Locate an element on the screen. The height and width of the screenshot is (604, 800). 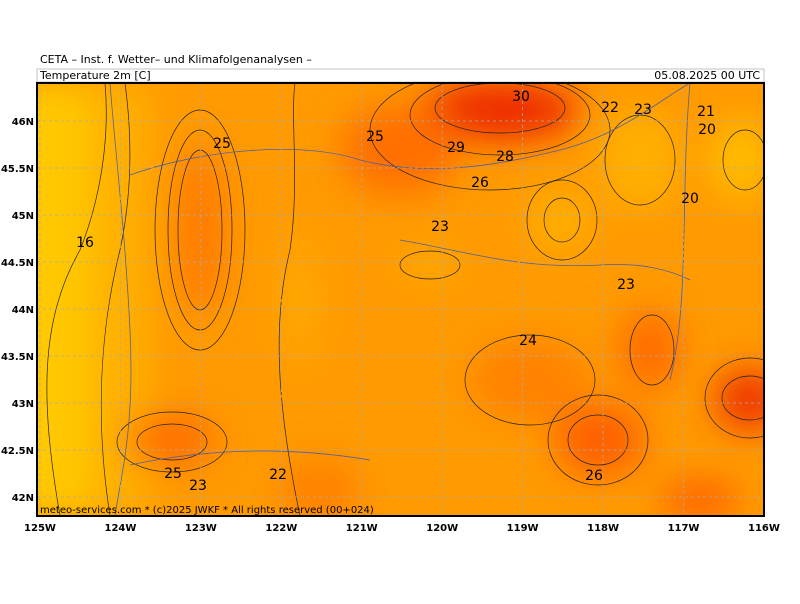
lat-label: 42.5N is located at coordinates (17, 451).